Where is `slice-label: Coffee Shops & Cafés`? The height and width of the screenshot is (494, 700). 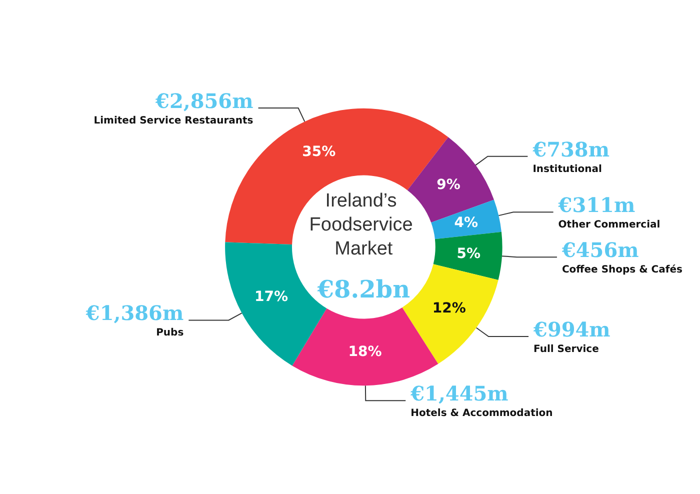
slice-label: Coffee Shops & Cafés is located at coordinates (622, 270).